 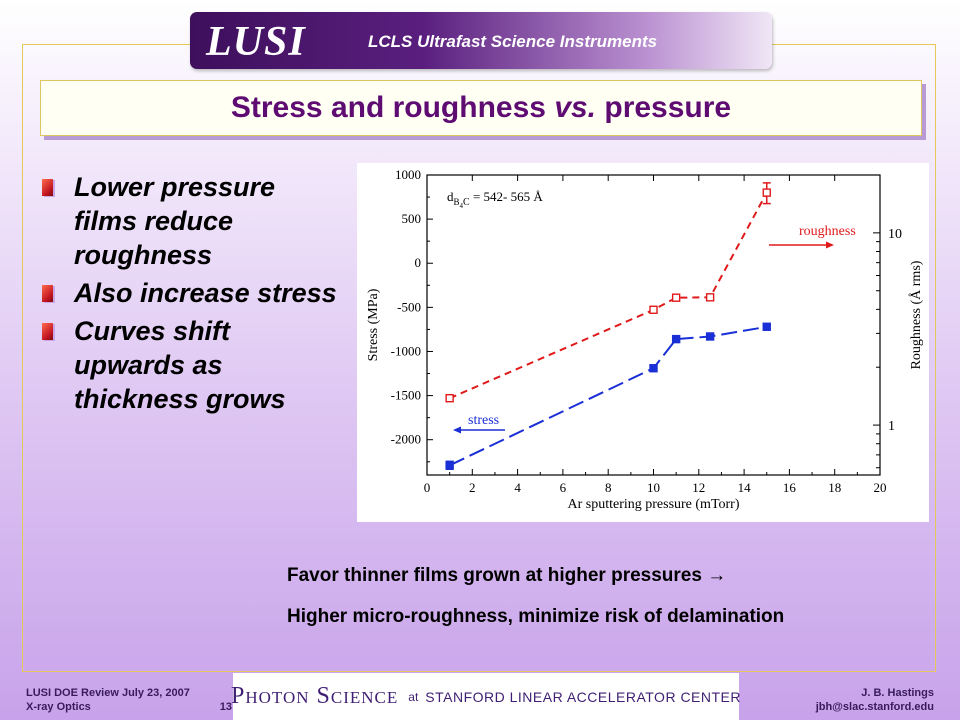 What do you see at coordinates (406, 350) in the screenshot?
I see `y-tick-label: -1000` at bounding box center [406, 350].